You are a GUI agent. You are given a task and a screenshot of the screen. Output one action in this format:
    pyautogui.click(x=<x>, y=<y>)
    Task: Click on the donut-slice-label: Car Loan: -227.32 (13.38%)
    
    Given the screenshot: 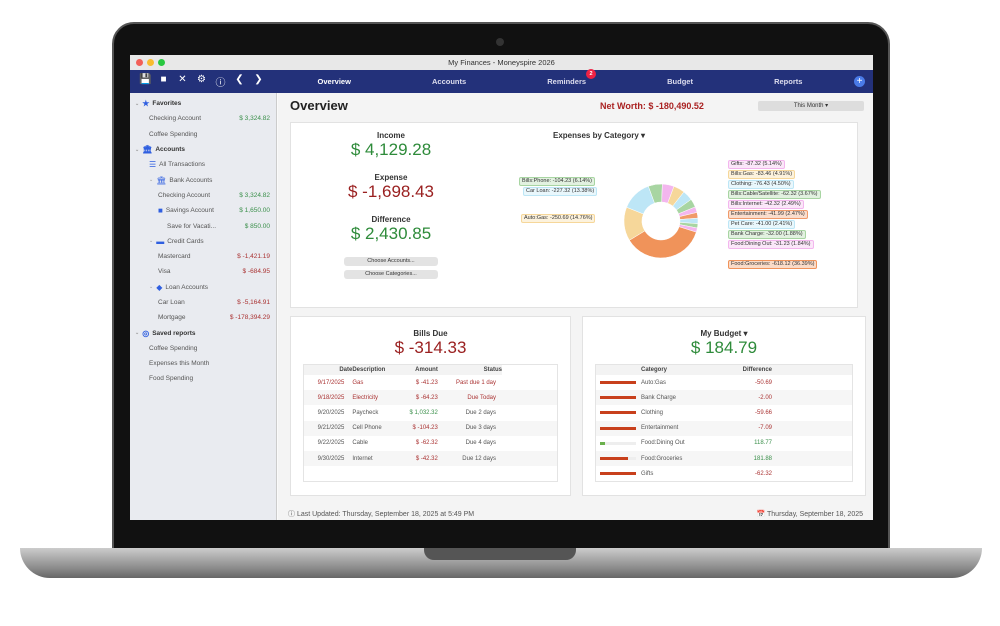 What is the action you would take?
    pyautogui.click(x=560, y=191)
    